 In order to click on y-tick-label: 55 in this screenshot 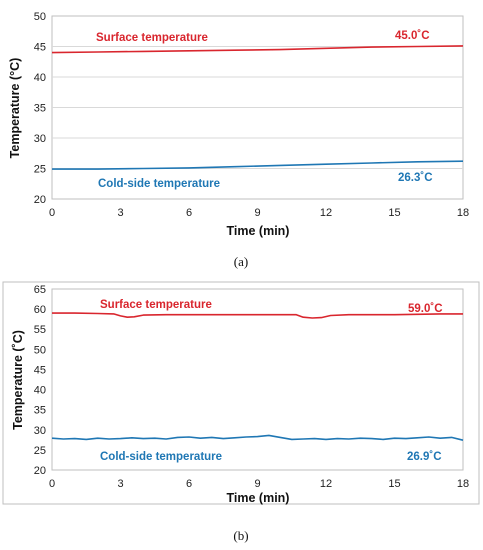, I will do `click(40, 330)`.